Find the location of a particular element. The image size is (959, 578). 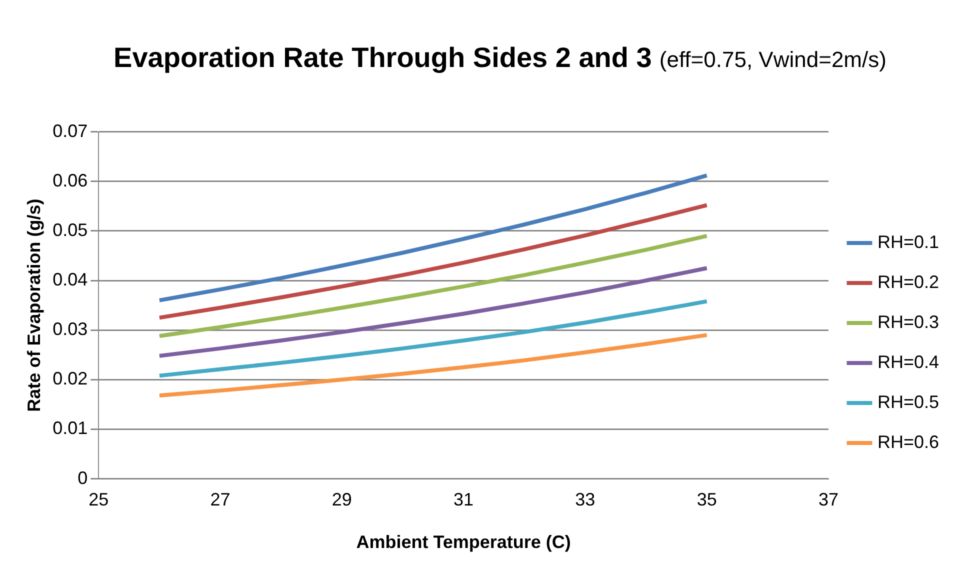

y-tick-label: 0.04 is located at coordinates (70, 279).